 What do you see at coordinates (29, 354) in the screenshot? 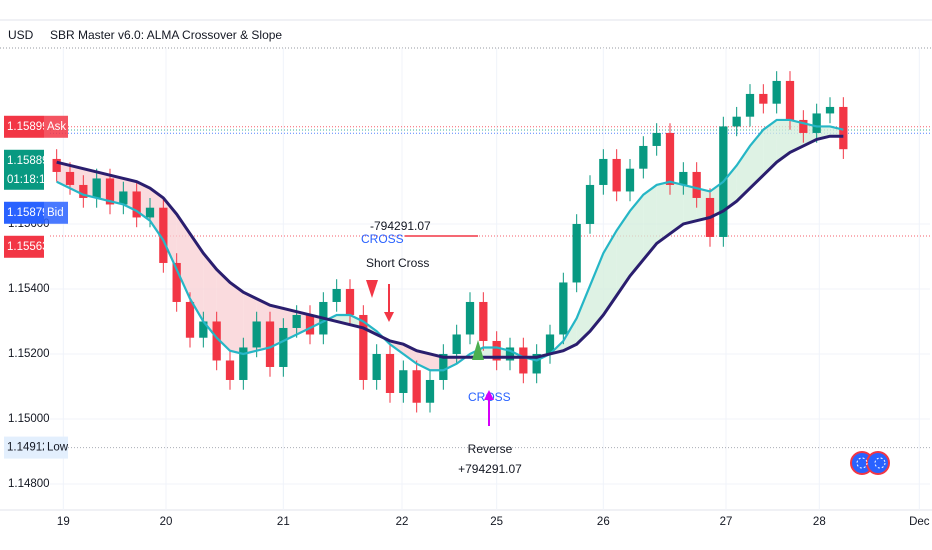
I see `y-tick-label: 1.15200` at bounding box center [29, 354].